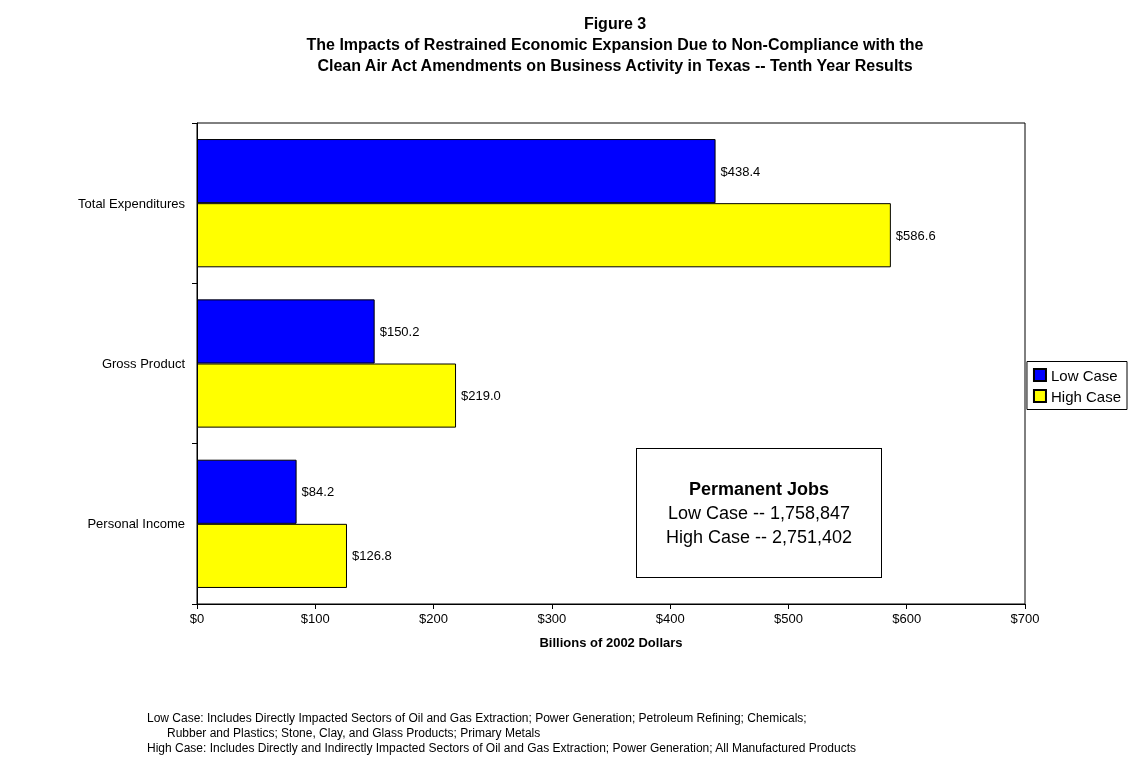 This screenshot has height=771, width=1135. Describe the element at coordinates (1084, 375) in the screenshot. I see `legend-label: Low Case` at that location.